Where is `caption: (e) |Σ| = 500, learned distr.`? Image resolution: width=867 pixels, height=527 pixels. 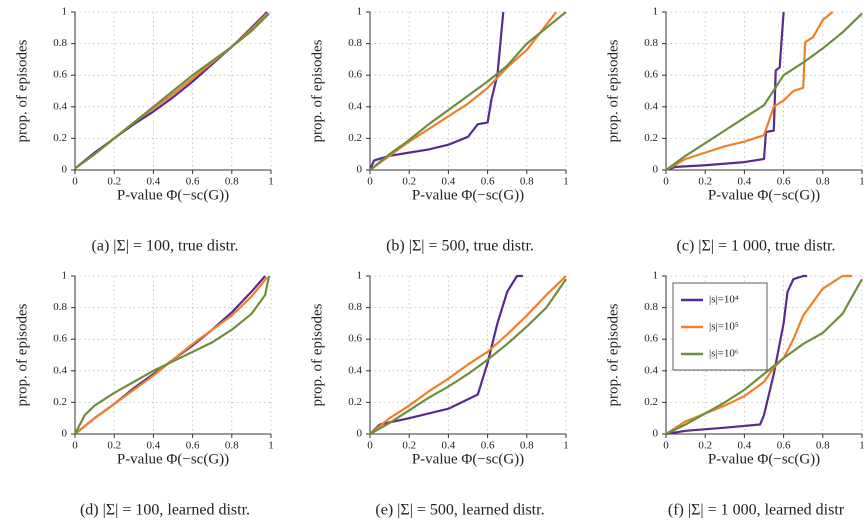 caption: (e) |Σ| = 500, learned distr. is located at coordinates (459, 510).